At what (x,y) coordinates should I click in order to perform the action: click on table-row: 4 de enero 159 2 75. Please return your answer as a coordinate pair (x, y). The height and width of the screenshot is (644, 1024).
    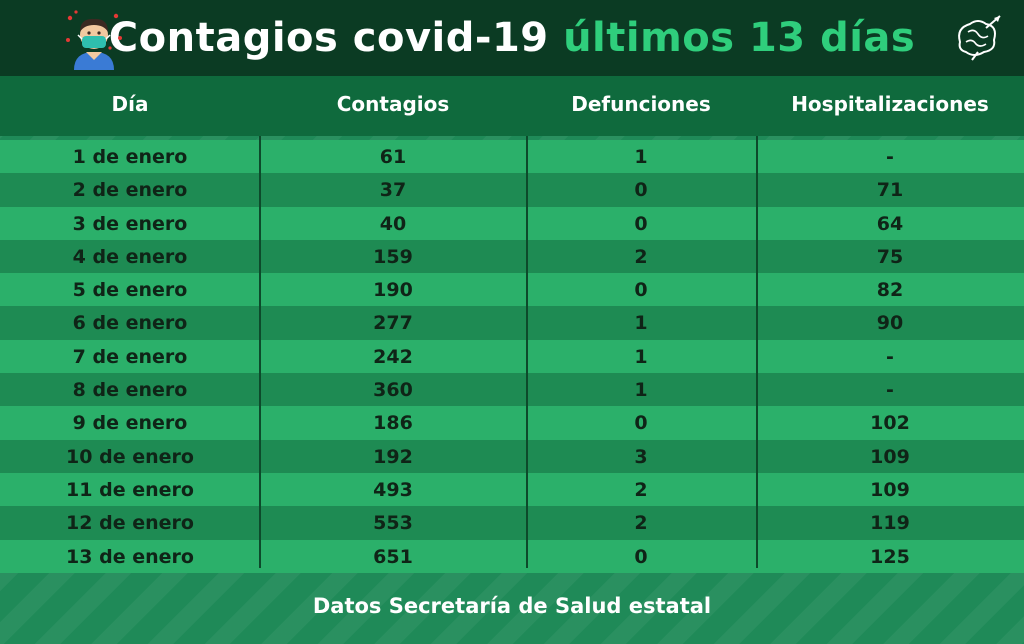
    Looking at the image, I should click on (512, 256).